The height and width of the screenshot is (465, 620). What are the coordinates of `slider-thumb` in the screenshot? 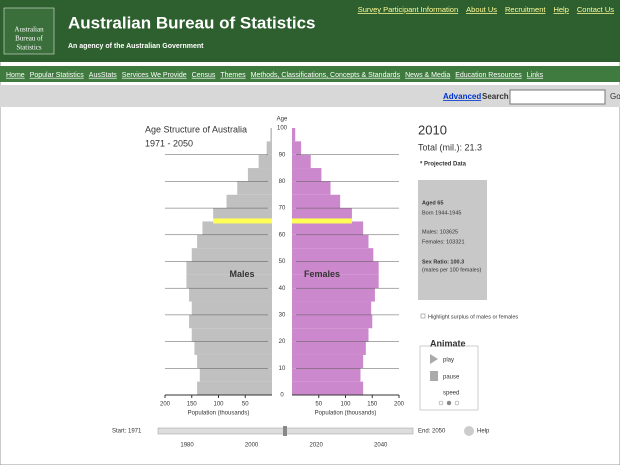 It's located at (285, 431).